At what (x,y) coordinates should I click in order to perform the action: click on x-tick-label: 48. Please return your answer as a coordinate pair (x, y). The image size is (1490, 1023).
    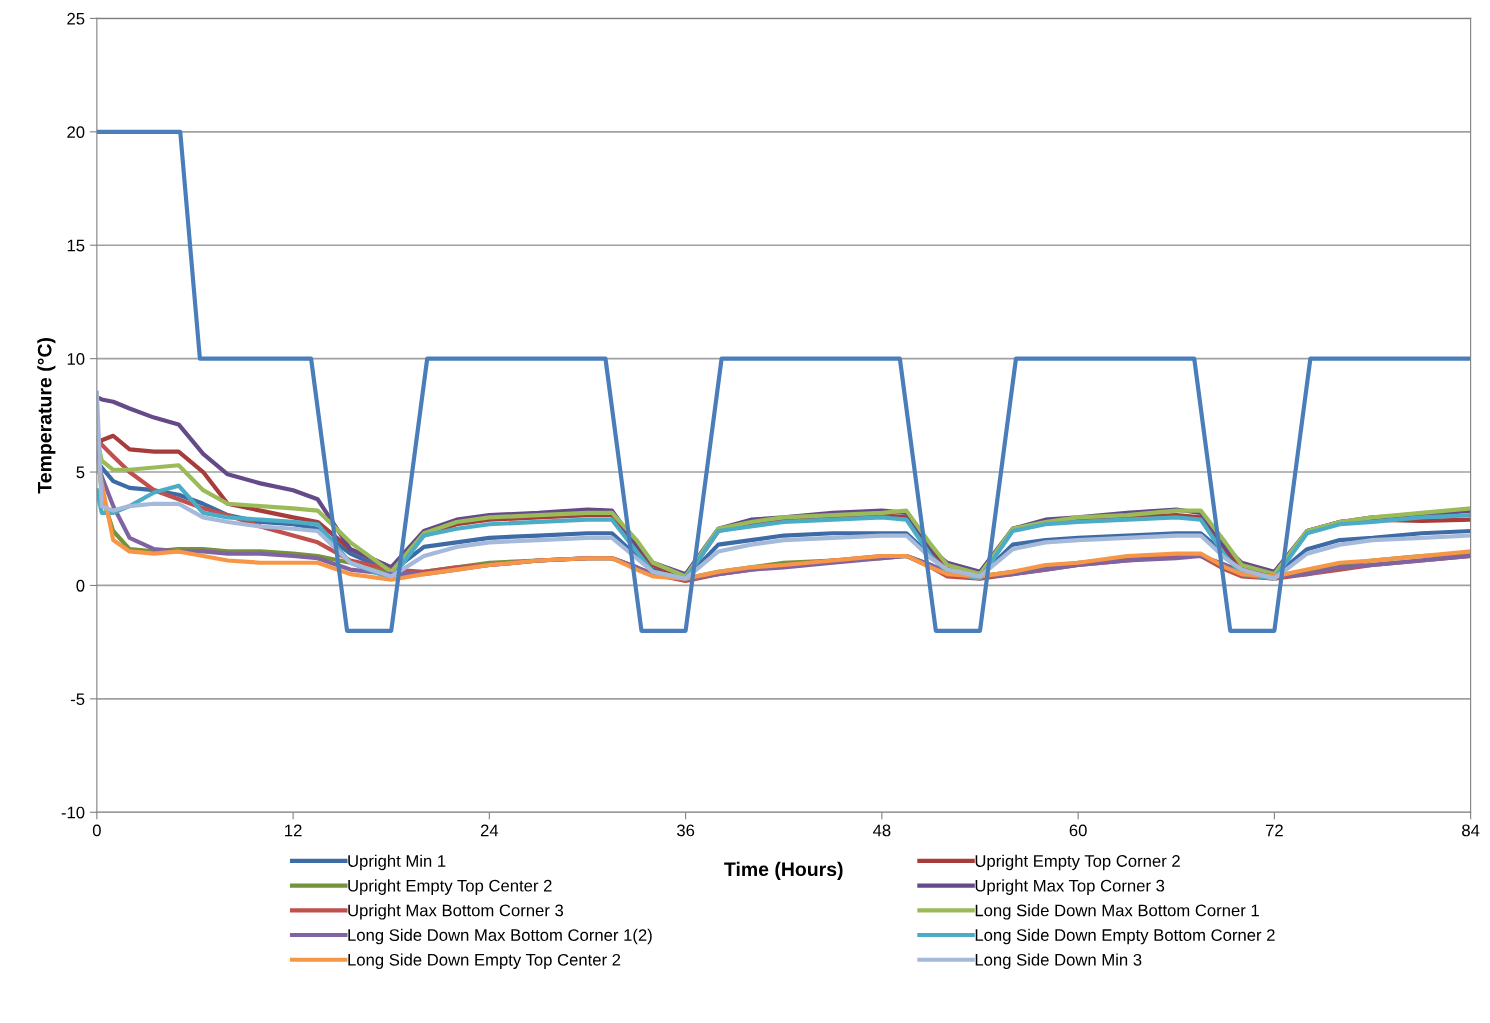
    Looking at the image, I should click on (881, 830).